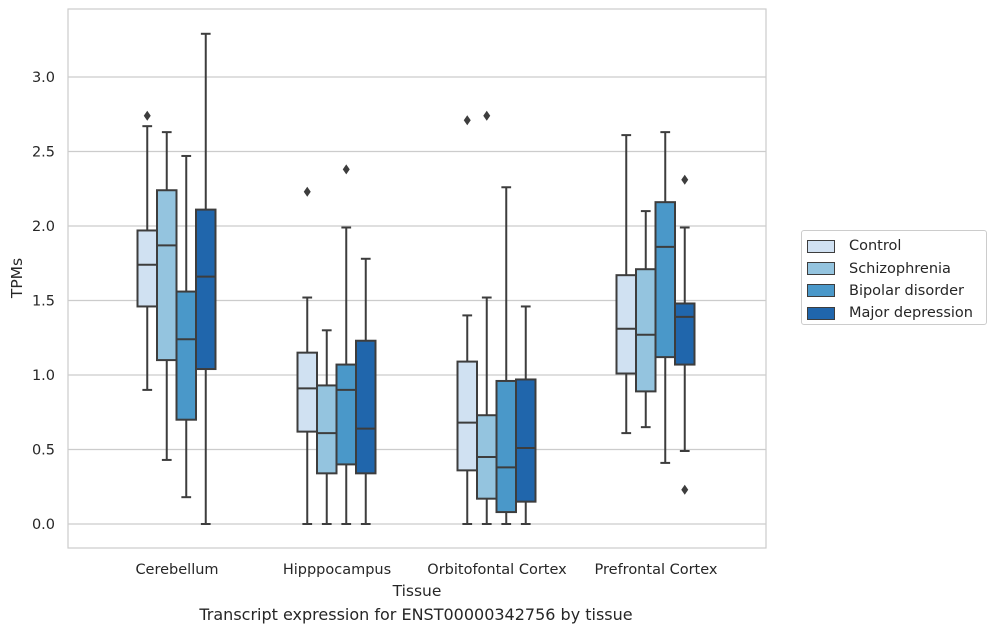  Describe the element at coordinates (43, 451) in the screenshot. I see `y-tick-label: 0.5` at that location.